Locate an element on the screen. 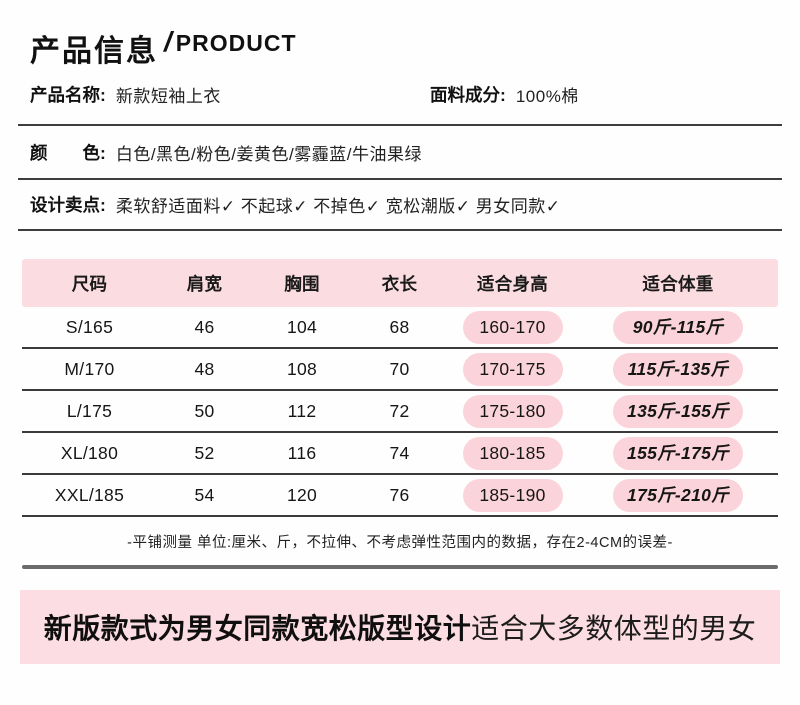 The height and width of the screenshot is (705, 800). cell-length: 74 is located at coordinates (399, 452).